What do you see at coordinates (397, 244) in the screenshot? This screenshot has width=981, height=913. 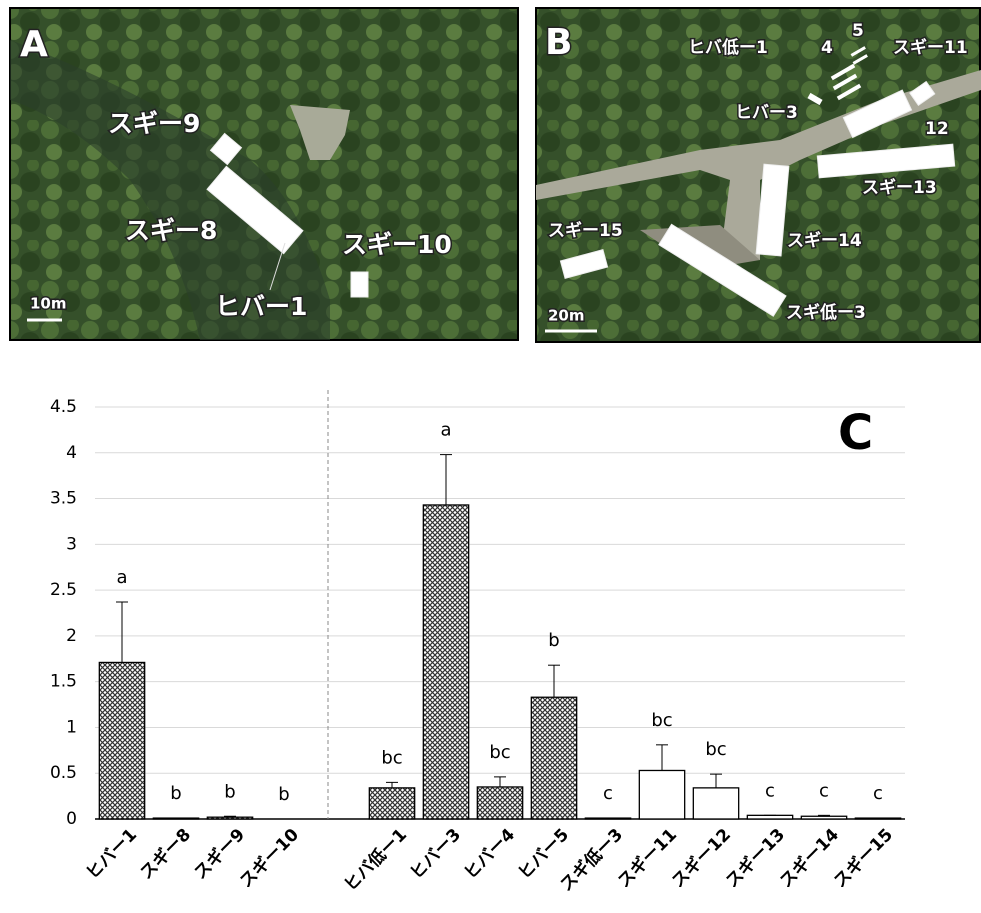 I see `site-label: スギー10` at bounding box center [397, 244].